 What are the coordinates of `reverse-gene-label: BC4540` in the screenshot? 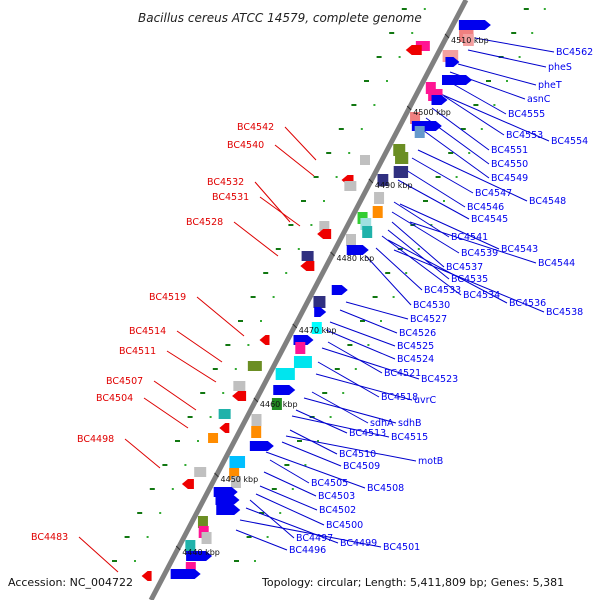 It's located at (245, 145).